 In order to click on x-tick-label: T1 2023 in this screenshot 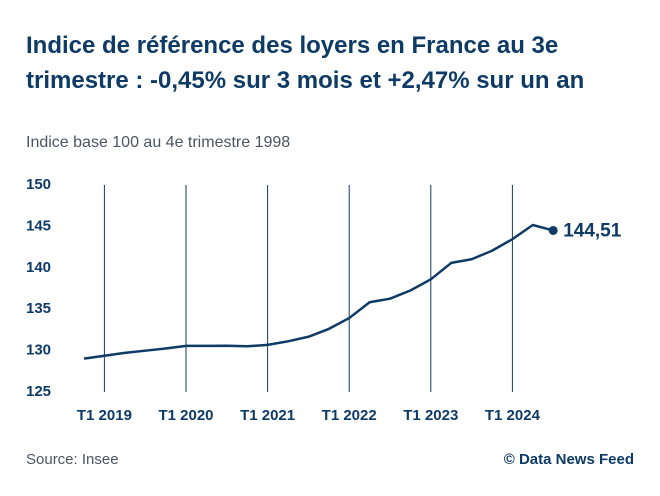, I will do `click(430, 415)`.